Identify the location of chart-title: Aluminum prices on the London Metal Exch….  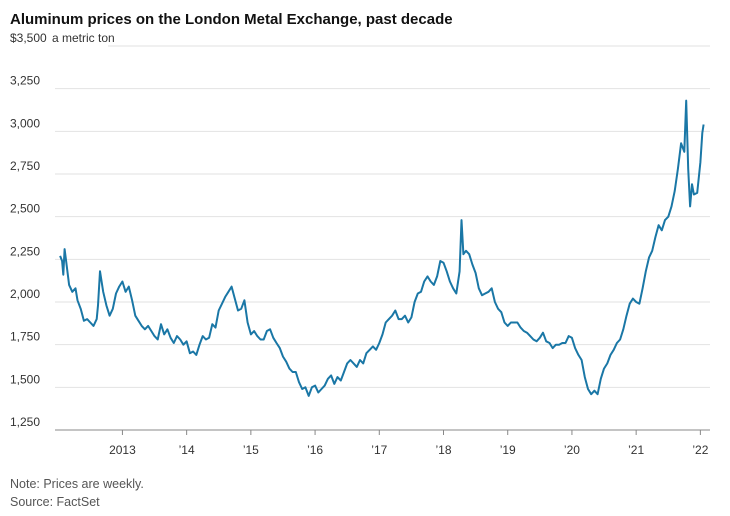
(231, 19).